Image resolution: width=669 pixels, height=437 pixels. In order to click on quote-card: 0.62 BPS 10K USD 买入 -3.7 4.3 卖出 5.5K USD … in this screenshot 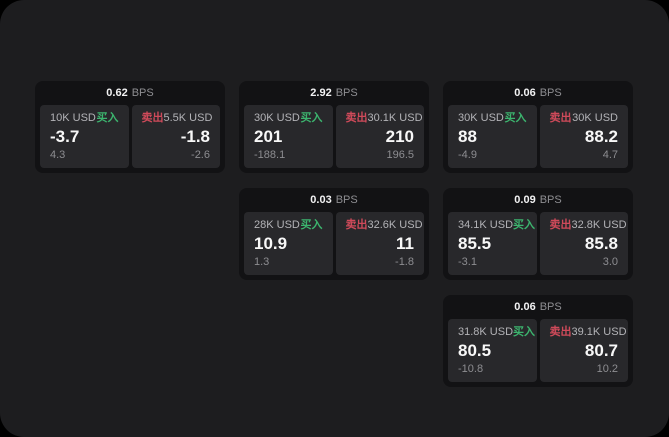, I will do `click(130, 127)`.